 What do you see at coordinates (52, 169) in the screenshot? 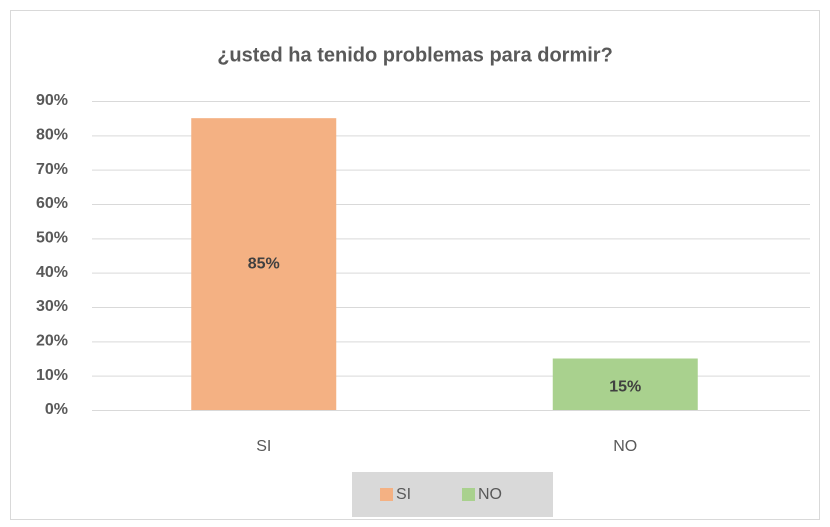
I see `y-tick-label: 70%` at bounding box center [52, 169].